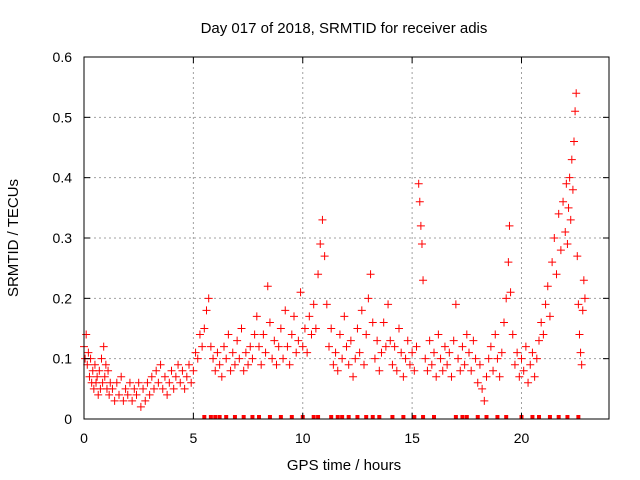 This screenshot has height=480, width=640. I want to click on y-tick-label: 0.6, so click(63, 57).